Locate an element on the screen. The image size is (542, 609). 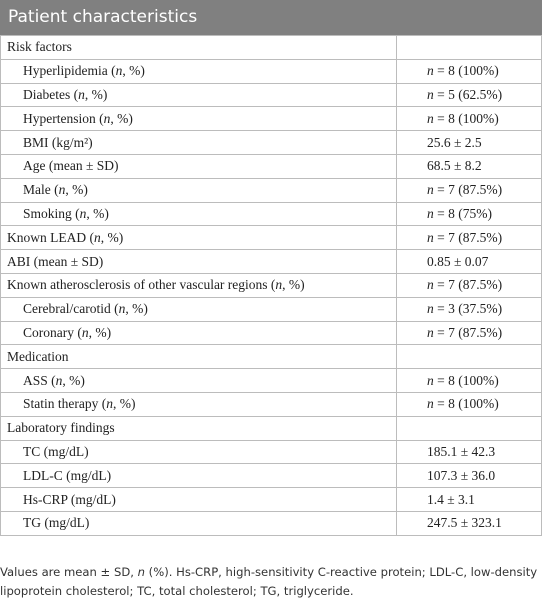
row-label: Laboratory findings is located at coordinates (198, 428).